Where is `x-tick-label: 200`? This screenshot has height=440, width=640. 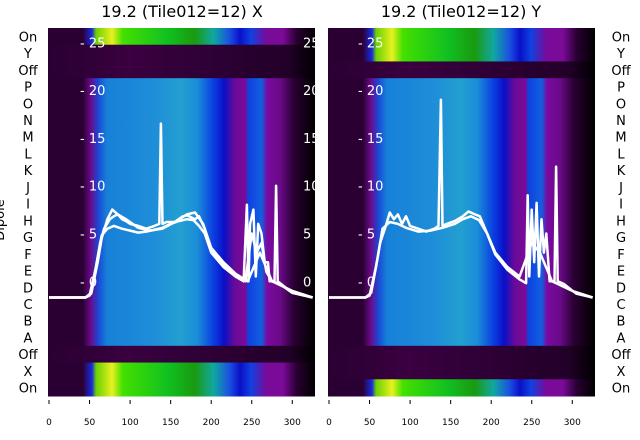 x-tick-label: 200 is located at coordinates (211, 423).